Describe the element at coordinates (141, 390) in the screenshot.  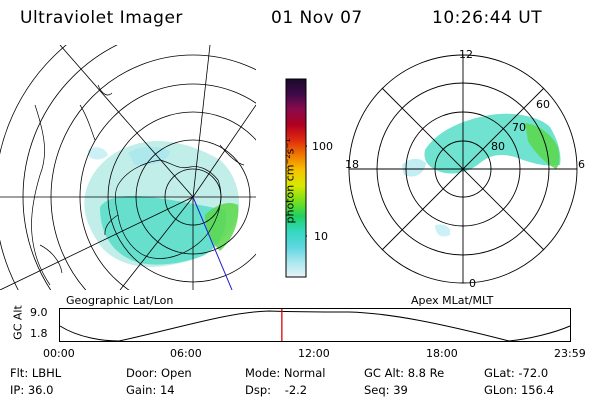
I see `gain-label: Gain:` at that location.